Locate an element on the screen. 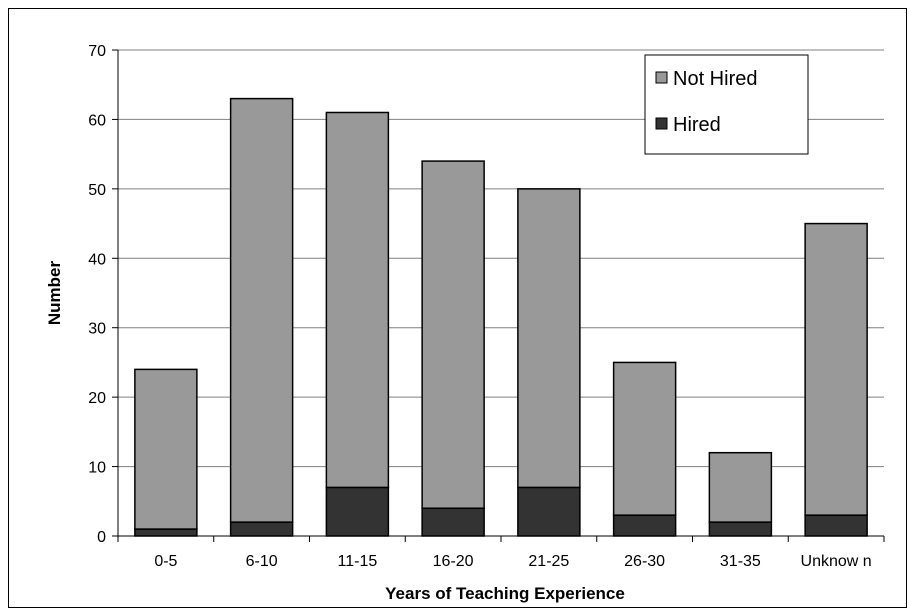 The height and width of the screenshot is (610, 909). y-tick-label: 0 is located at coordinates (101, 537).